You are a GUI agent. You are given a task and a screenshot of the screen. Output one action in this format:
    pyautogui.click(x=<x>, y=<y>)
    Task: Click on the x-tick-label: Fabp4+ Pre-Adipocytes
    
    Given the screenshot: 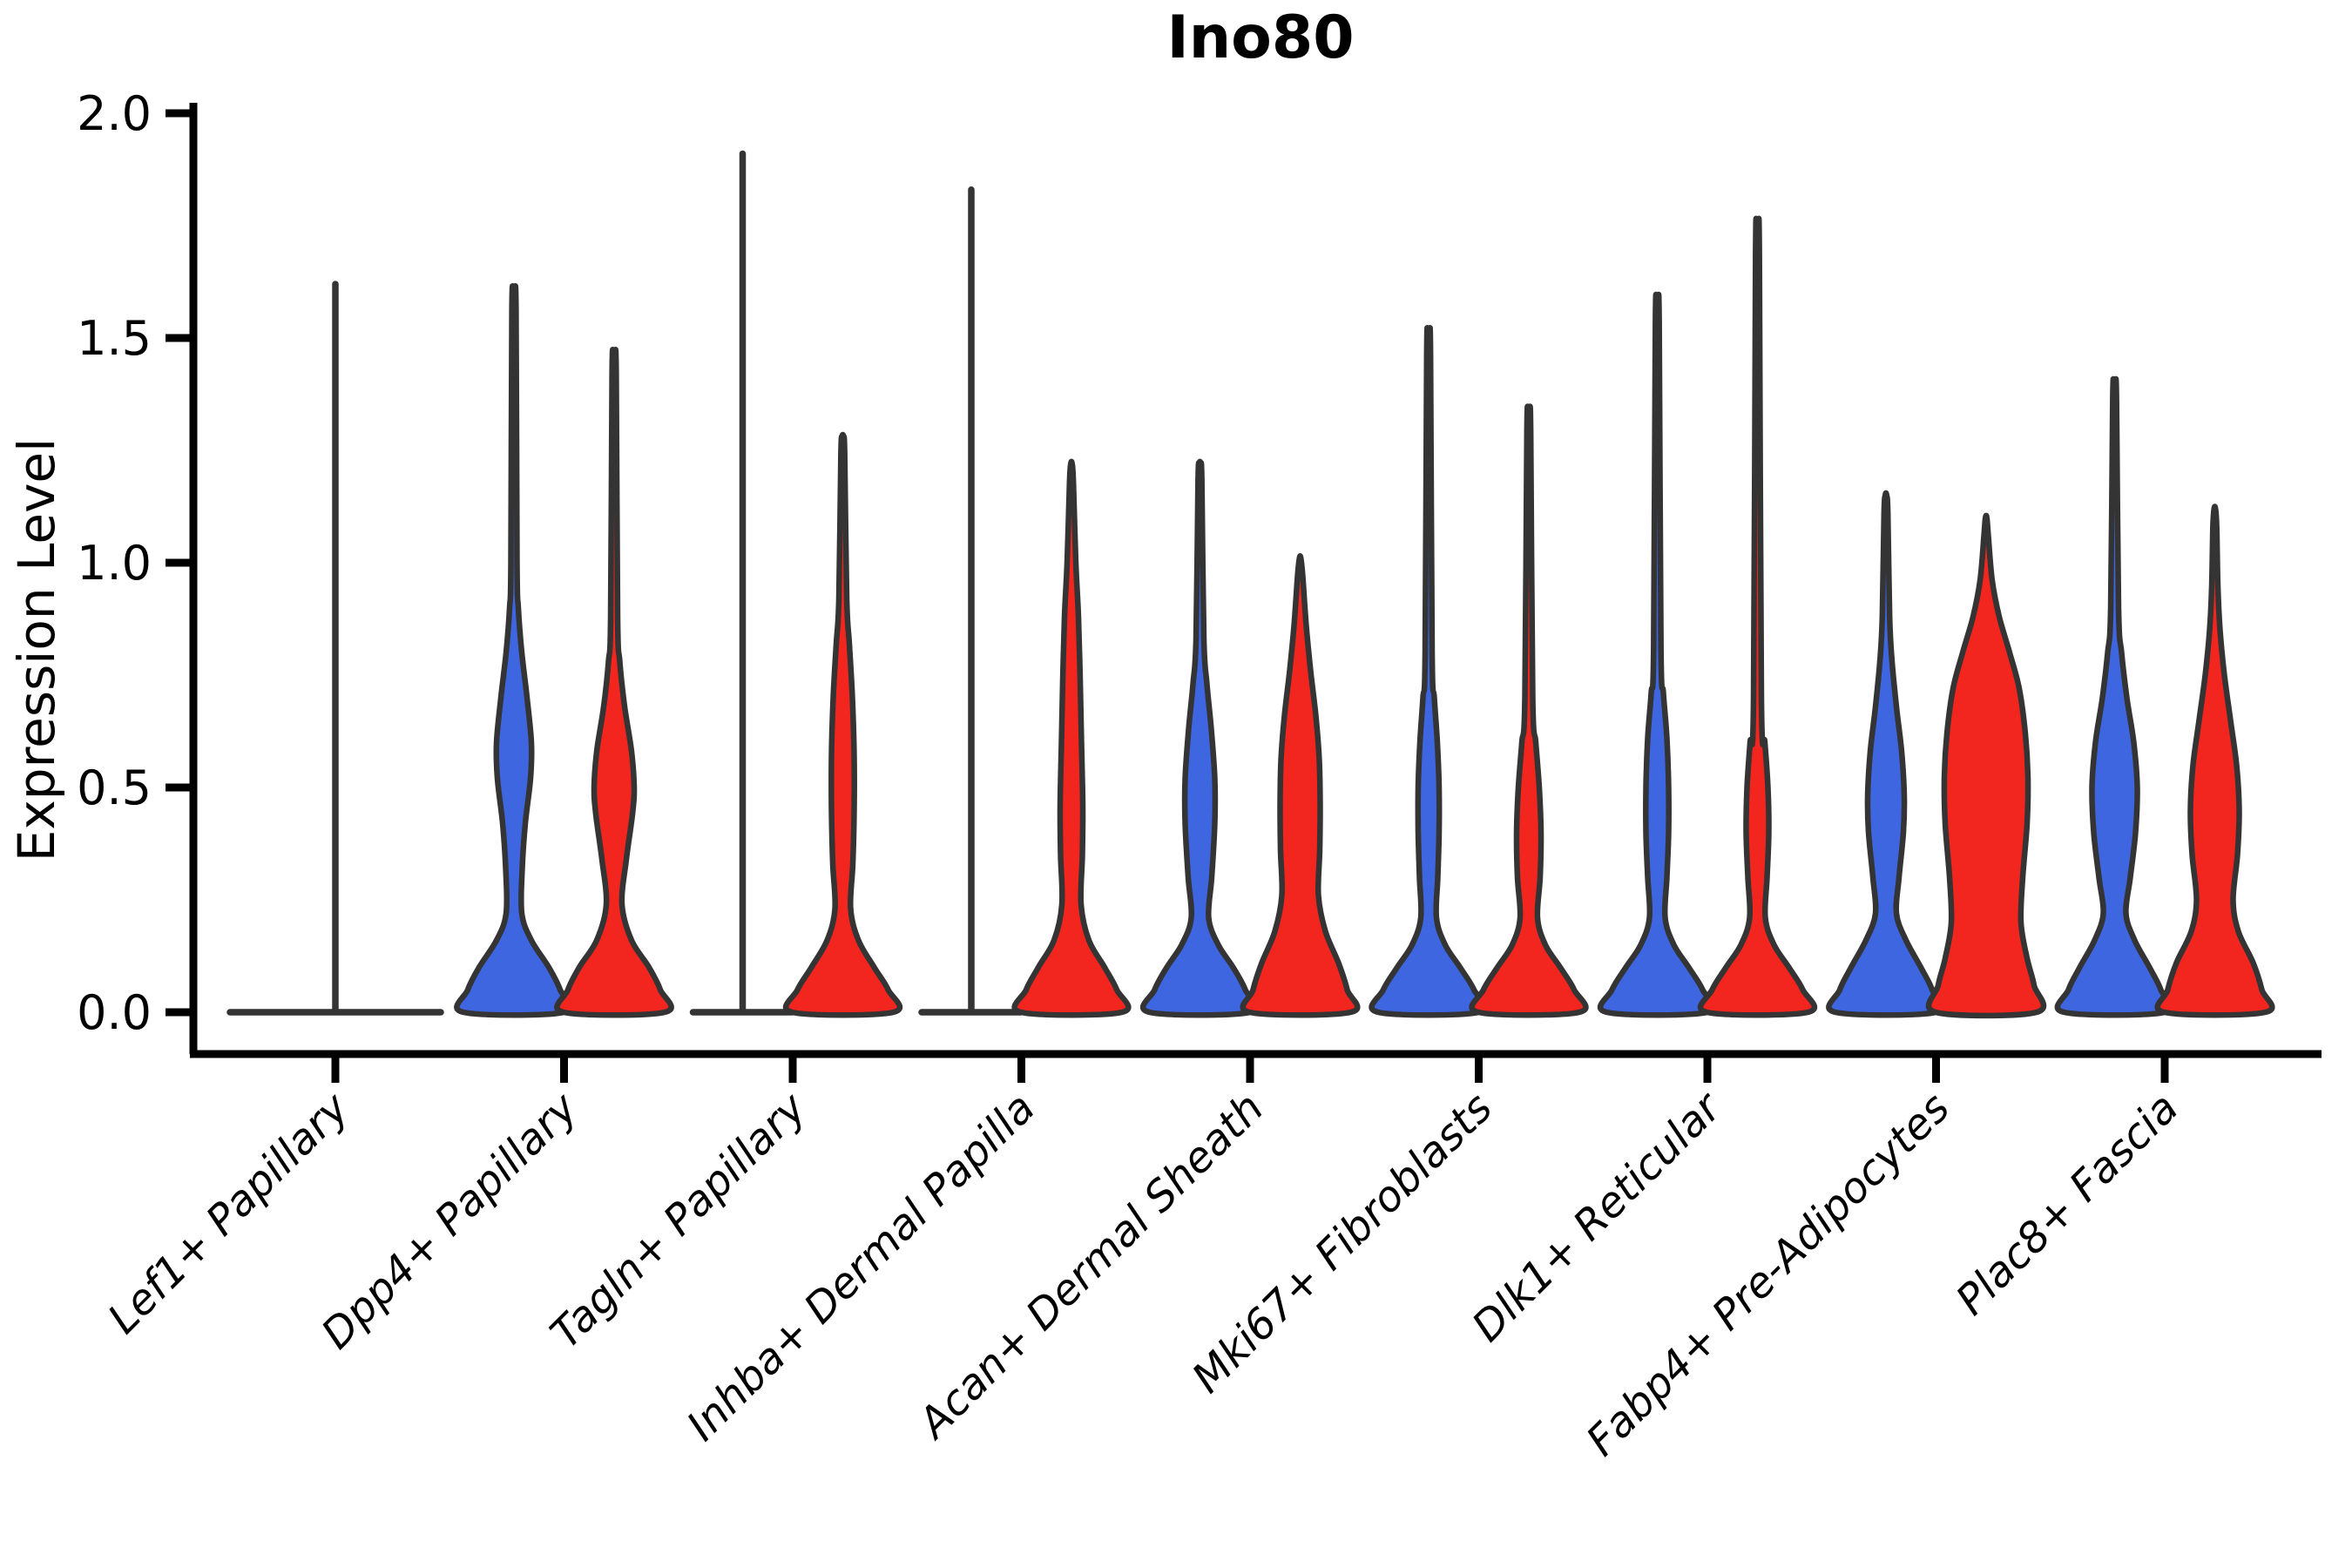 What is the action you would take?
    pyautogui.click(x=1768, y=1275)
    